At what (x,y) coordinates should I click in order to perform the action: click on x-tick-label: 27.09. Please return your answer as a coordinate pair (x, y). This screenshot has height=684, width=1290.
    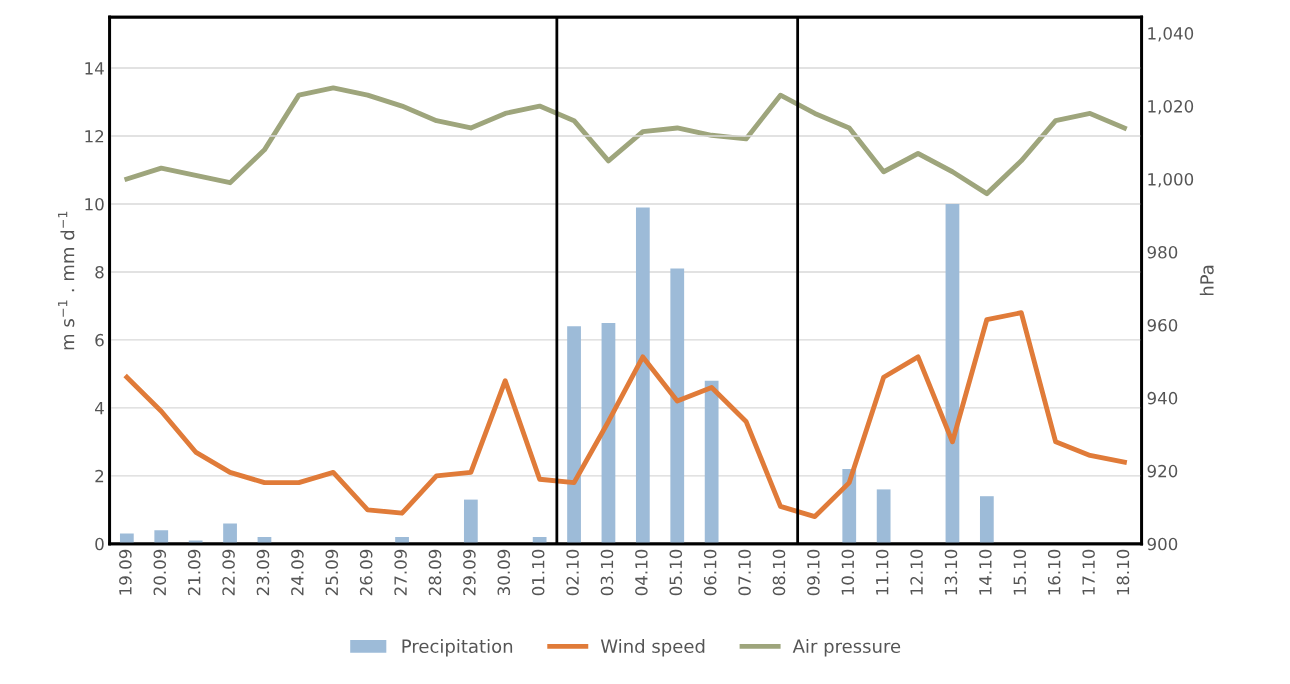
    Looking at the image, I should click on (400, 572).